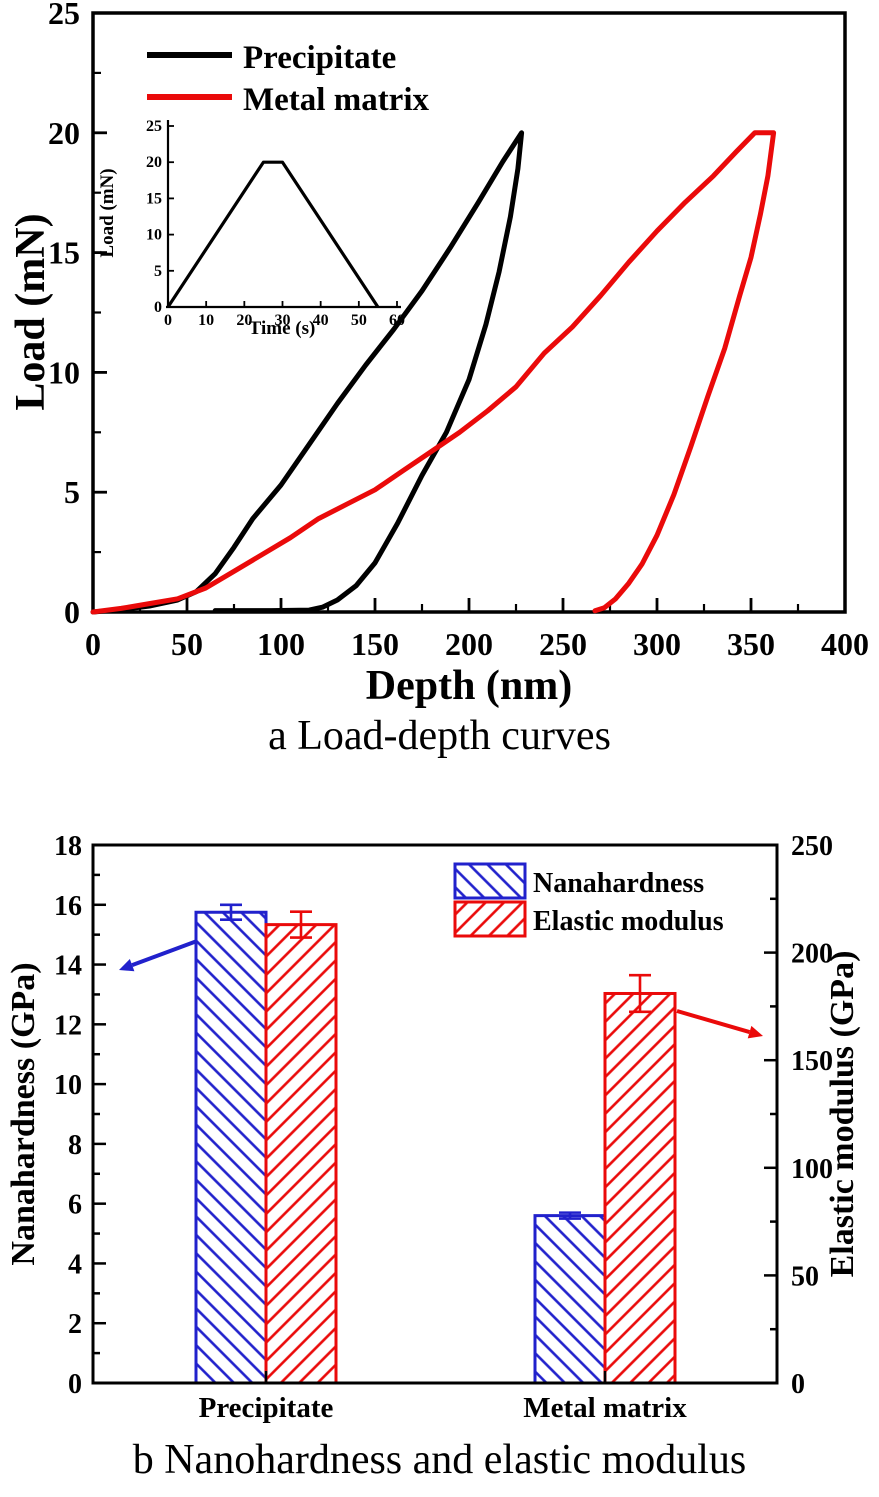  Describe the element at coordinates (68, 846) in the screenshot. I see `tick-label: 18` at that location.